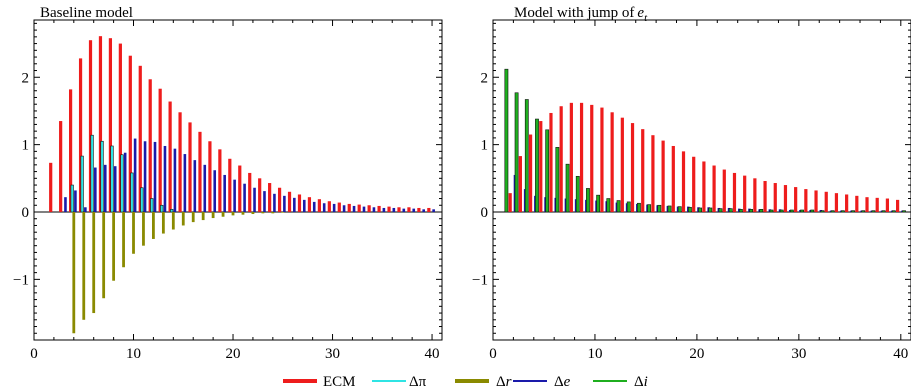 The width and height of the screenshot is (911, 390). What do you see at coordinates (233, 354) in the screenshot?
I see `x-tick-label: 20` at bounding box center [233, 354].